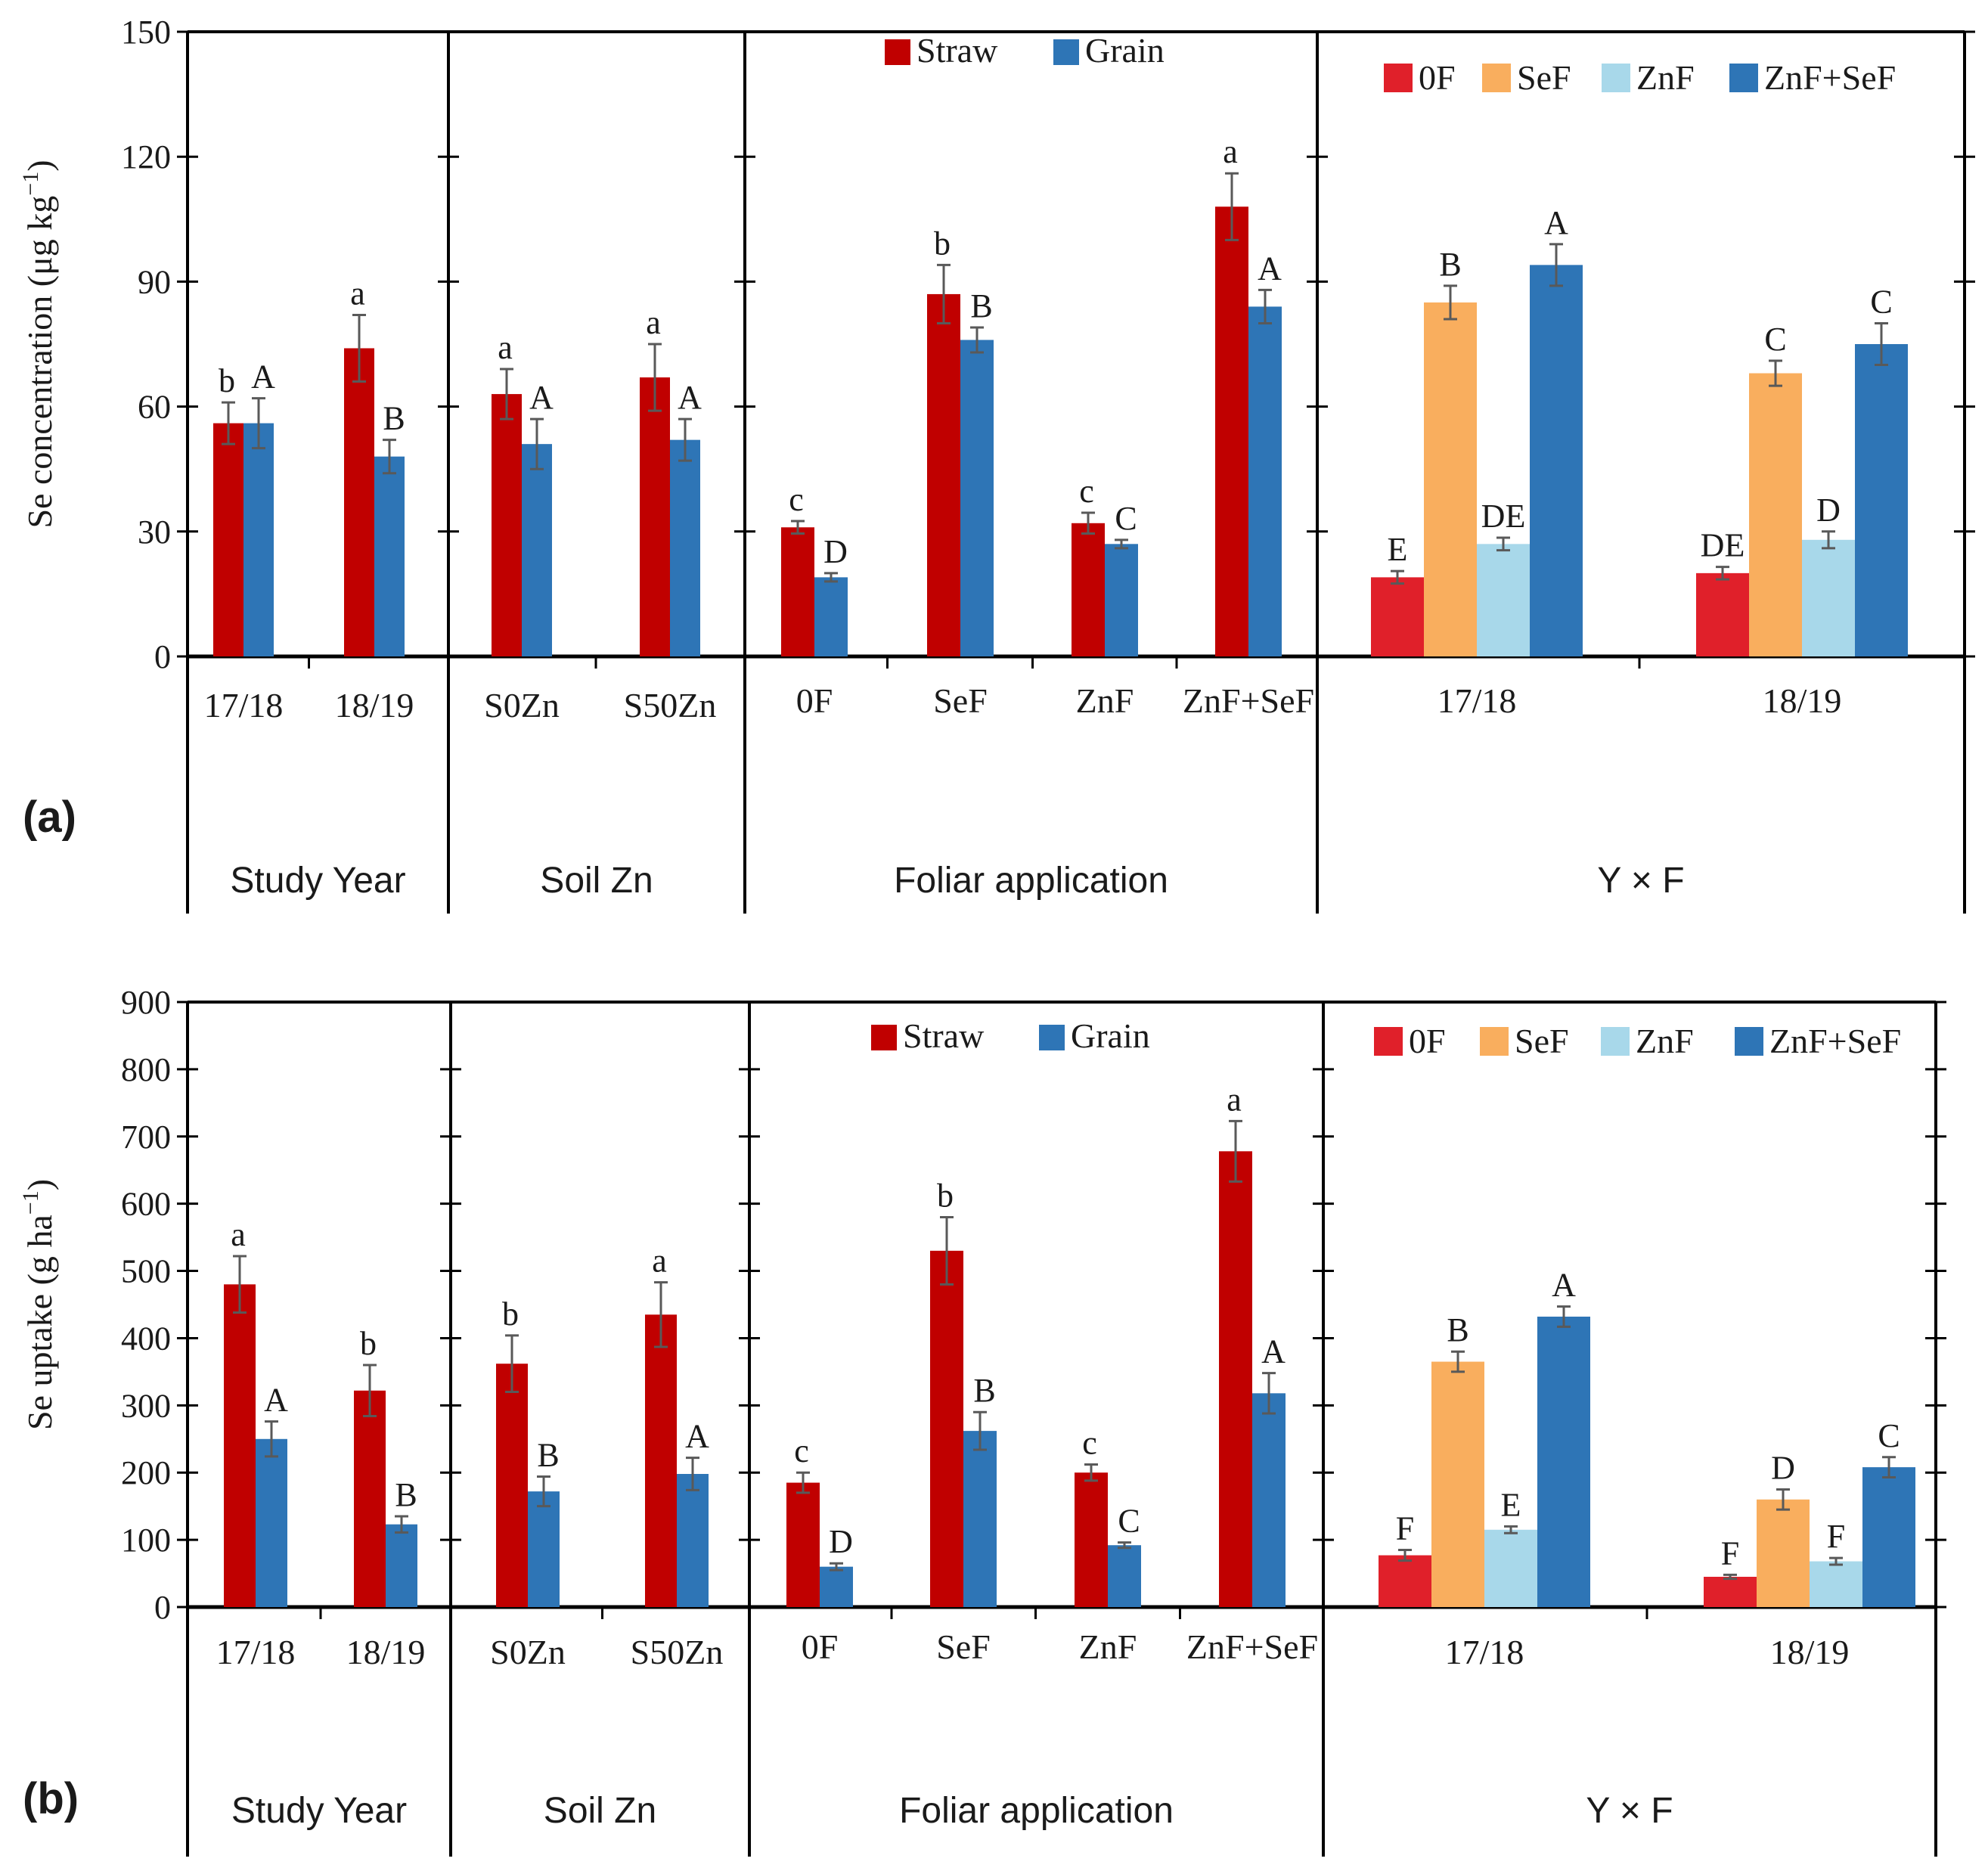 Image resolution: width=1988 pixels, height=1874 pixels. Describe the element at coordinates (522, 705) in the screenshot. I see `category-label: S0Zn` at that location.